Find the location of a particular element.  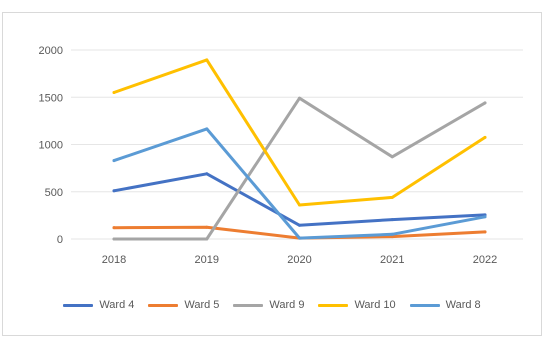

legend-item-ward-5: Ward 5 is located at coordinates (183, 305).